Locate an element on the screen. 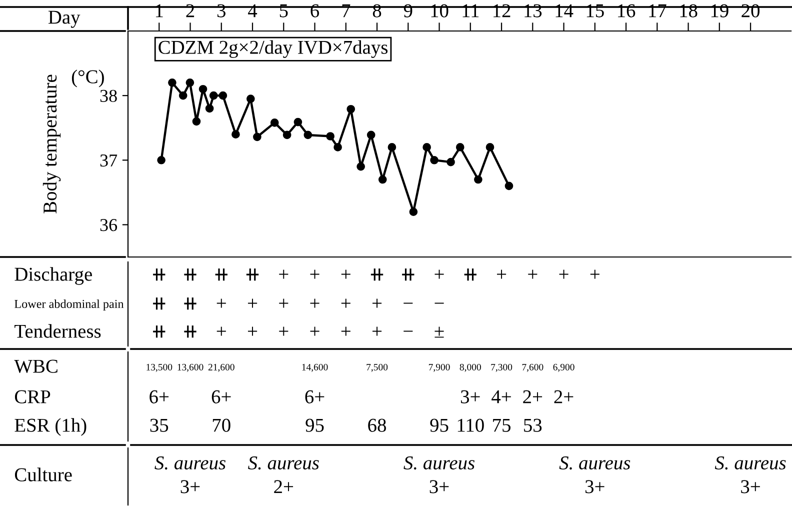 The width and height of the screenshot is (792, 507). x-tick-label: 5 is located at coordinates (284, 11).